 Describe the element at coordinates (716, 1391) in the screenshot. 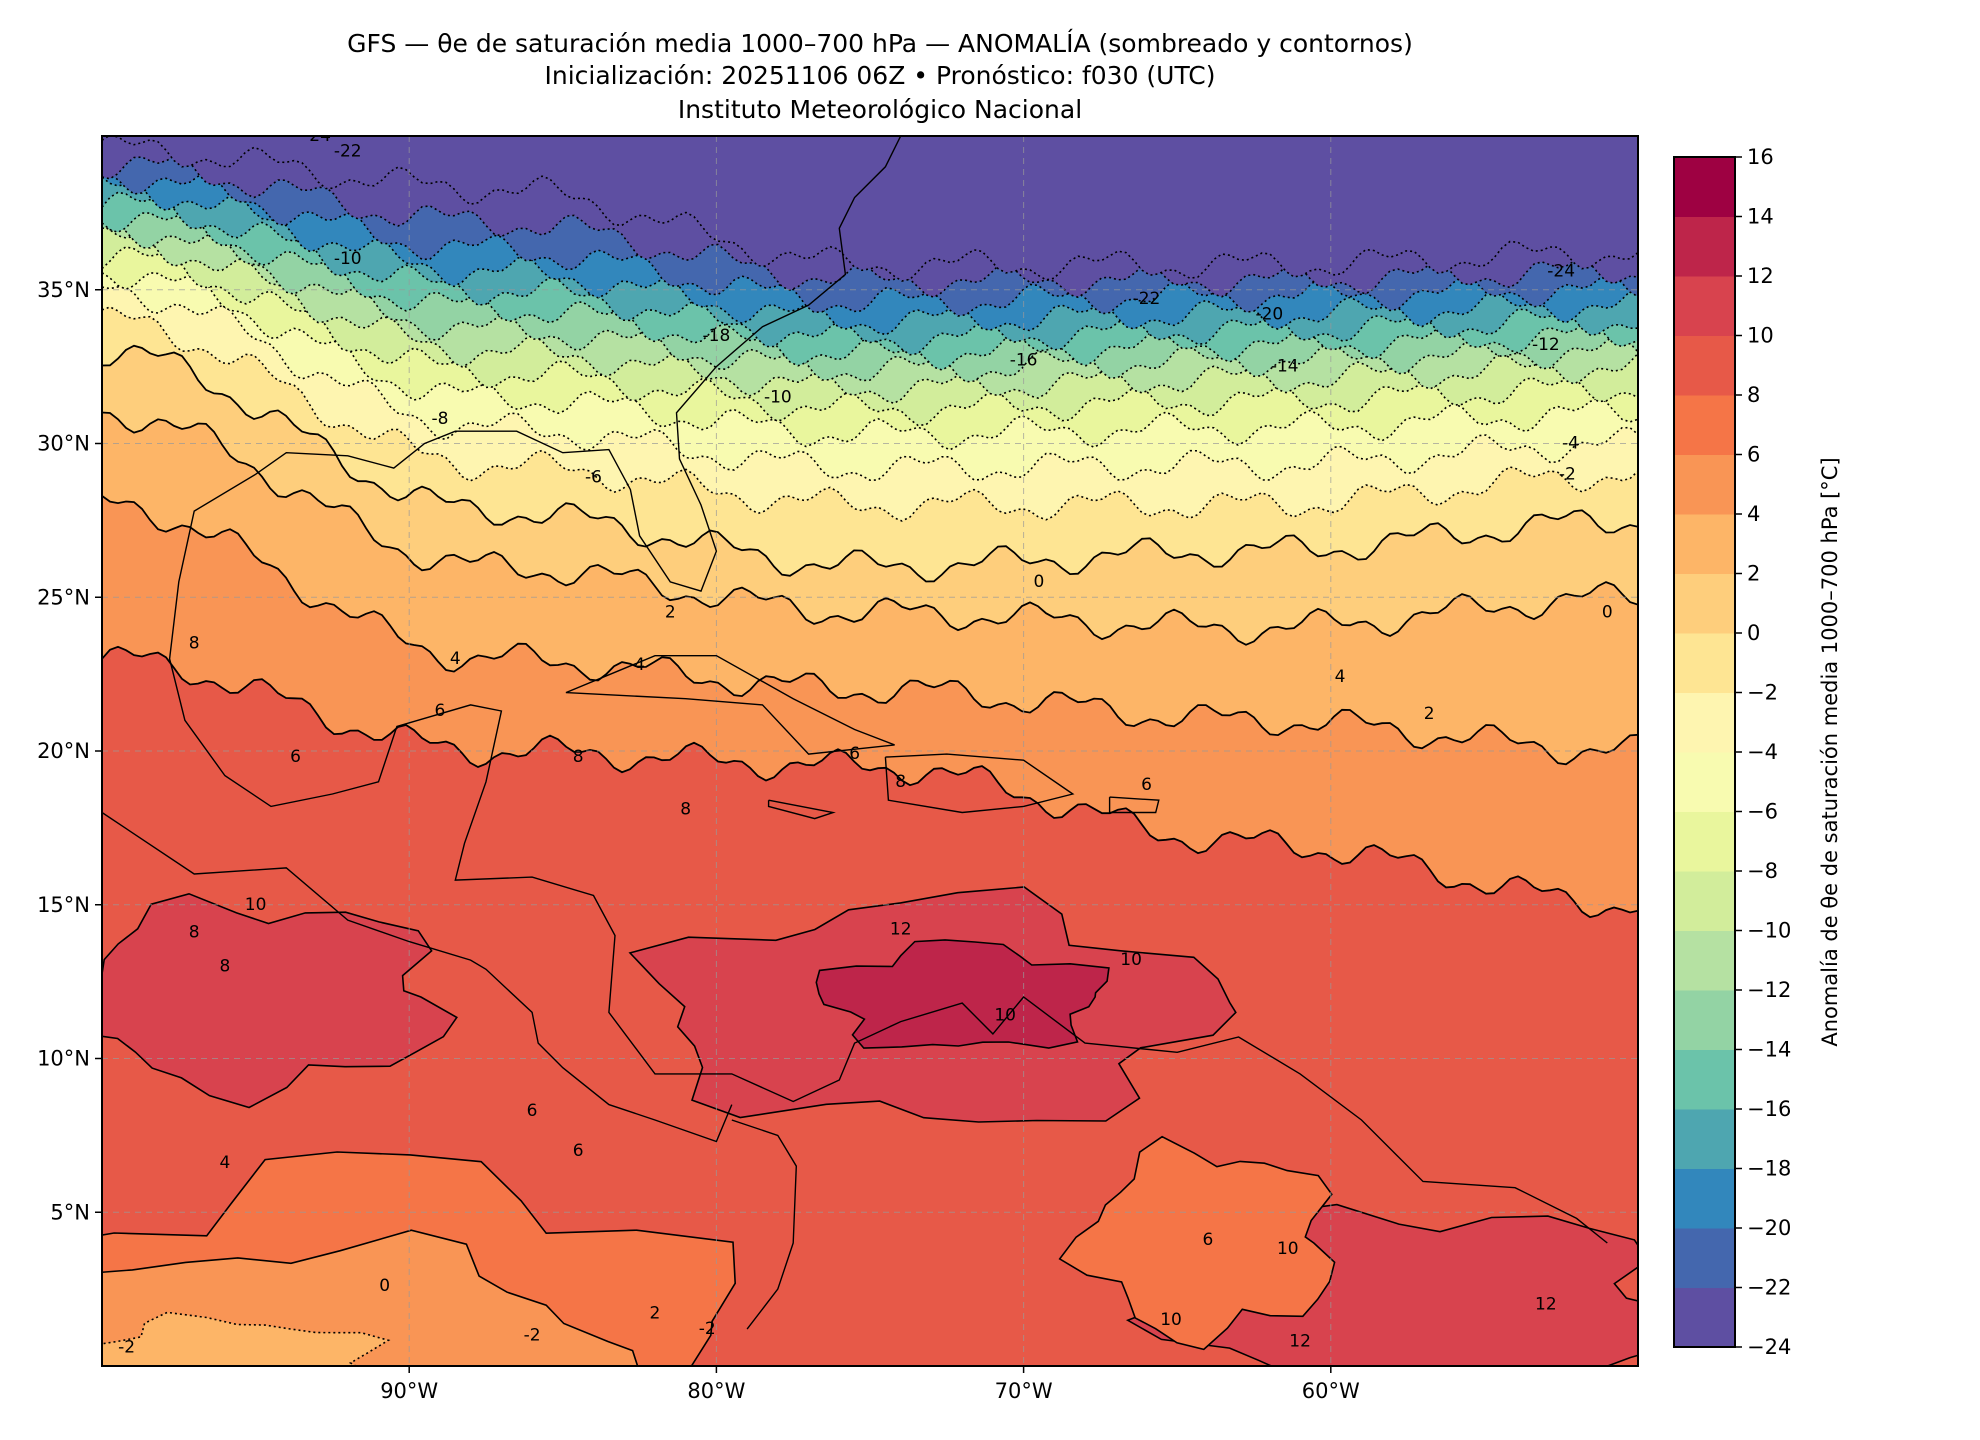

I see `x-tick-label: 80°W` at that location.